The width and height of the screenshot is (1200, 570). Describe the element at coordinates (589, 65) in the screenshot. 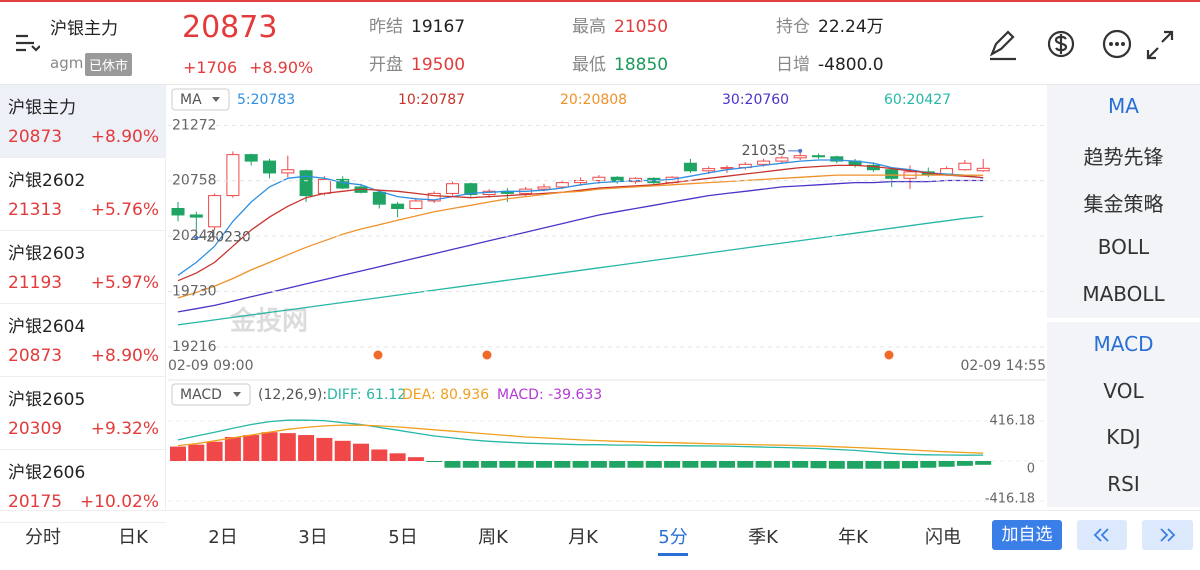

I see `stat-label: 最低` at that location.